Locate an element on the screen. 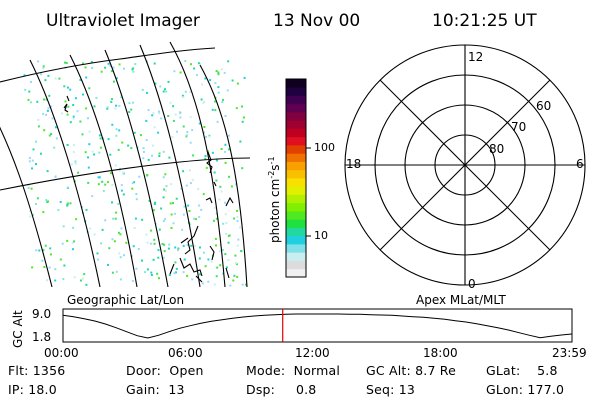 This screenshot has height=400, width=600. info-glon-value: 177.0 is located at coordinates (546, 389).